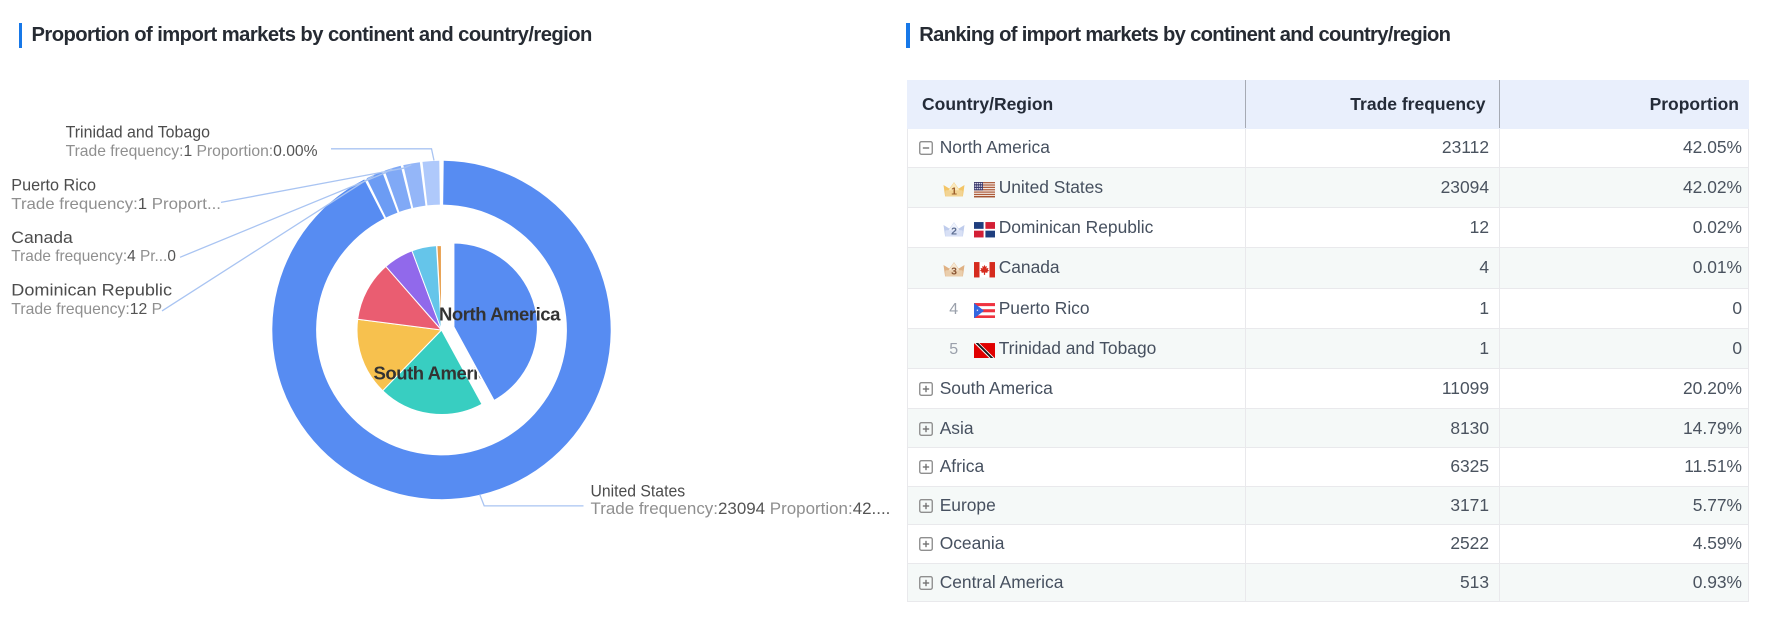 The height and width of the screenshot is (624, 1766). Describe the element at coordinates (42, 238) in the screenshot. I see `svg-text: Canada` at that location.